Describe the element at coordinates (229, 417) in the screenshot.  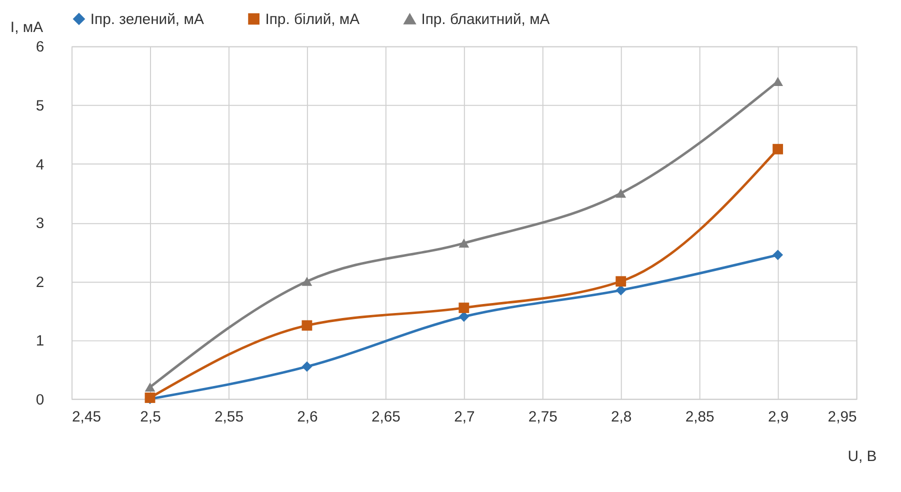
I see `x-tick-label: 2,55` at that location.